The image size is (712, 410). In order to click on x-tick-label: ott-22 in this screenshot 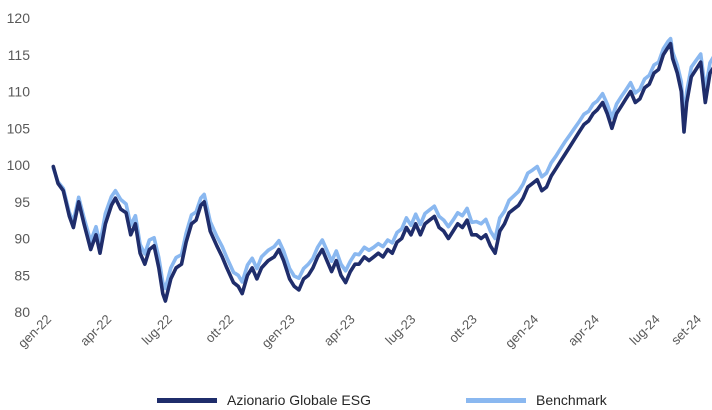, I will do `click(219, 329)`.